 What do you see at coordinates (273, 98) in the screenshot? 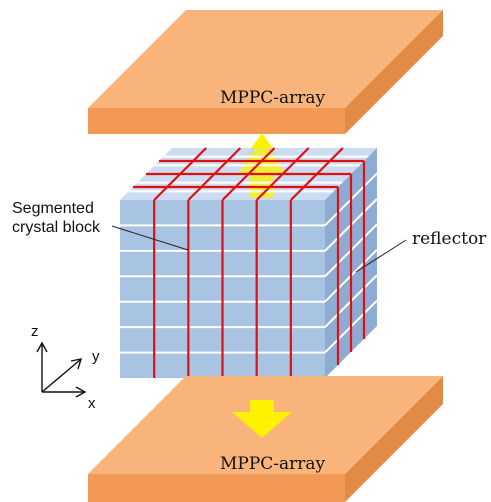
I see `top-array-label: MPPC-array` at bounding box center [273, 98].